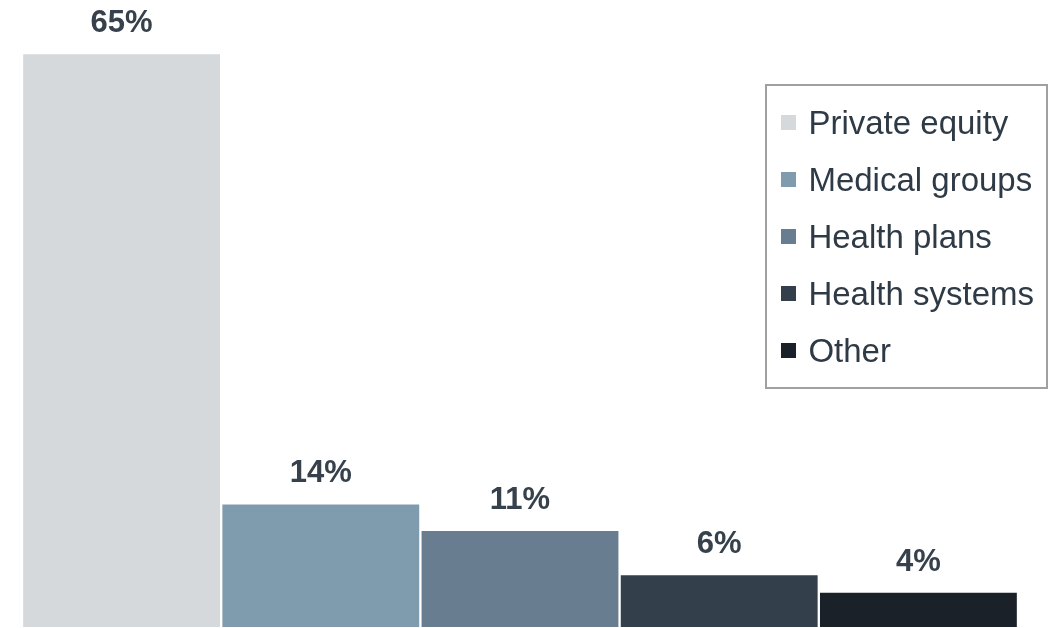 The image size is (1058, 628). I want to click on data-label: 14%, so click(320, 472).